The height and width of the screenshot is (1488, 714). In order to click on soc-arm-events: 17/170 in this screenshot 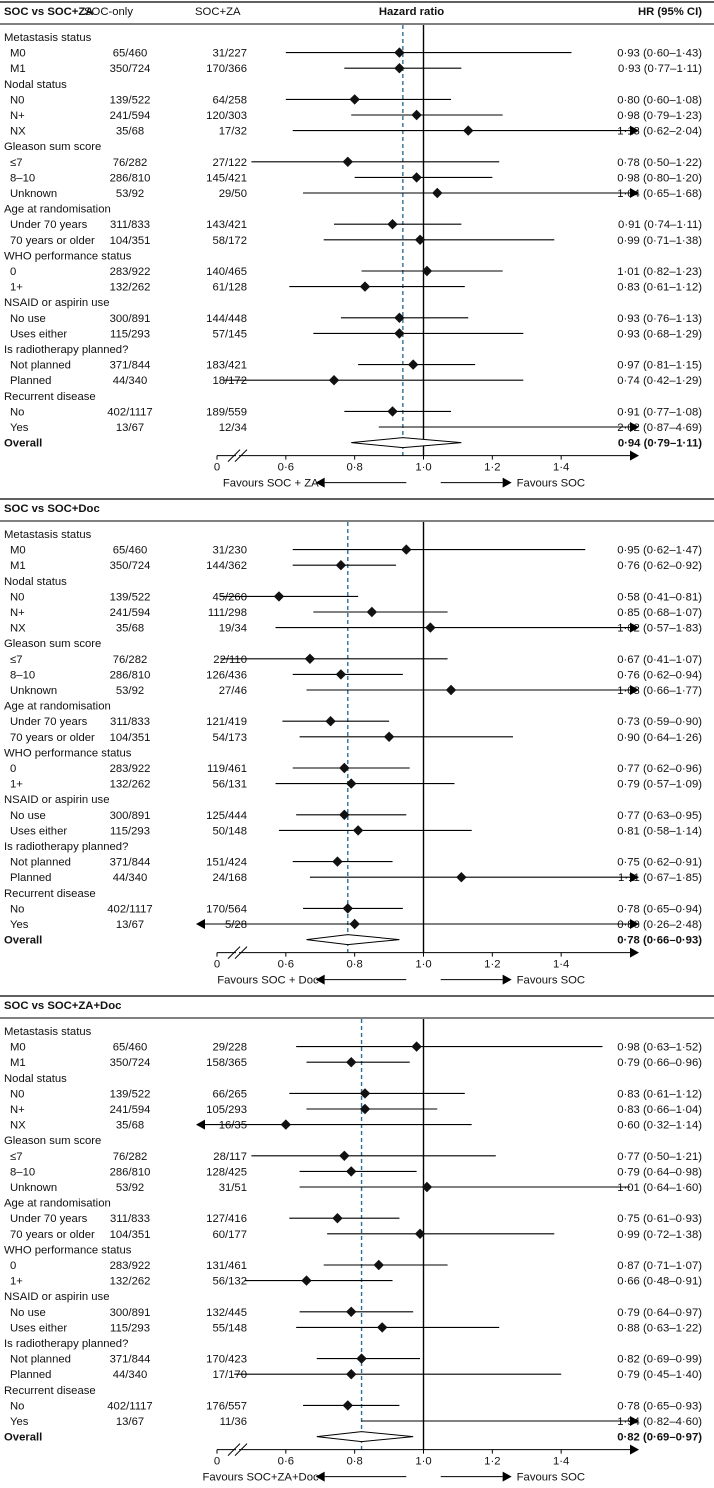, I will do `click(229, 1375)`.